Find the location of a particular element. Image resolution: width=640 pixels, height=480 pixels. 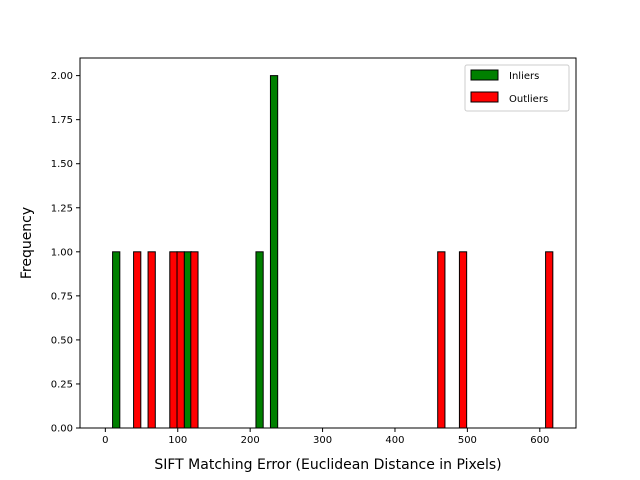

legend: Inliers Outliers is located at coordinates (517, 88).